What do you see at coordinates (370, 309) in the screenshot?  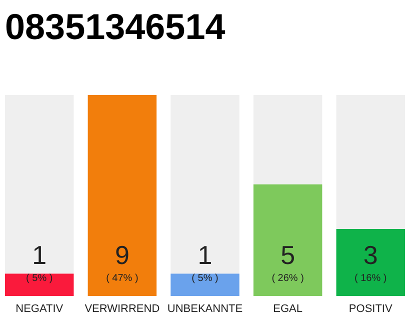 I see `x-tick-label: POSITIV` at bounding box center [370, 309].